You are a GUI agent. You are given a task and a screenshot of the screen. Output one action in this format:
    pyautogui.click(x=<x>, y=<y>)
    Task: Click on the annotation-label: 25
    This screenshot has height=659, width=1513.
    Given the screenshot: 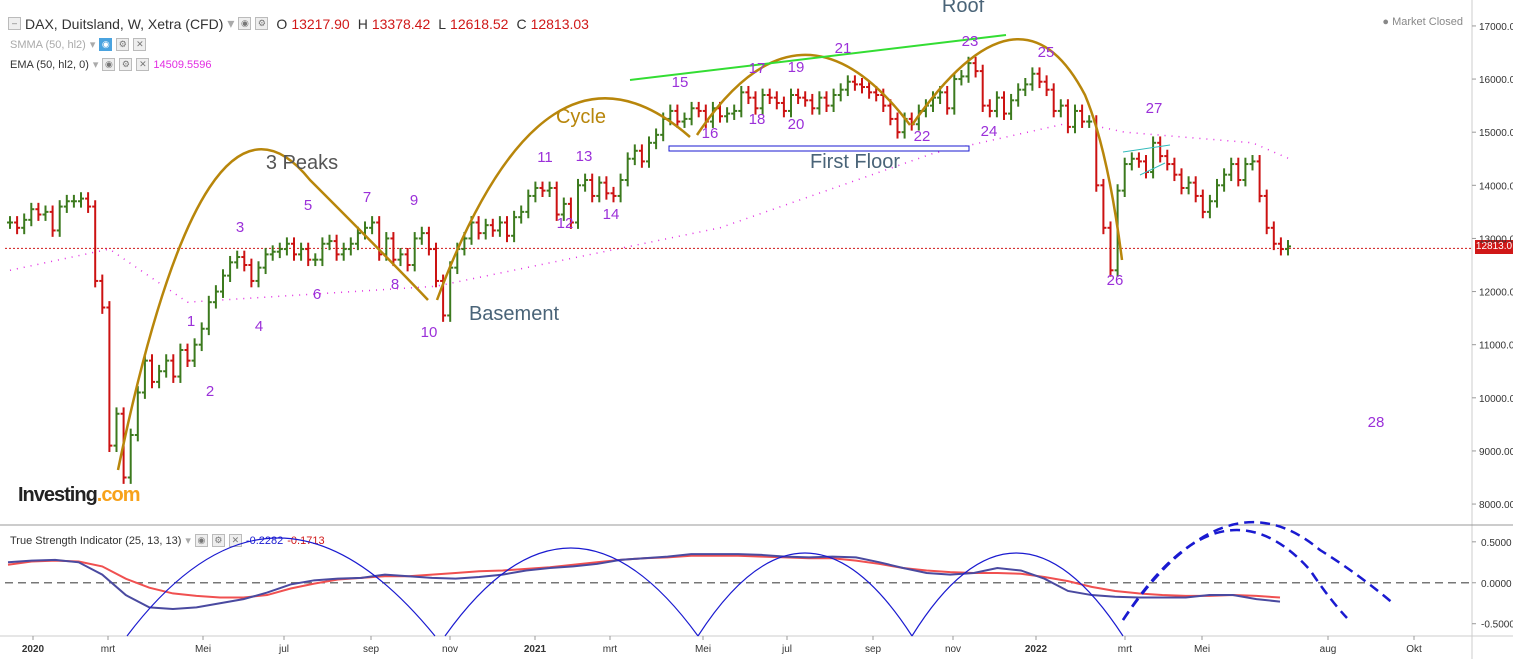 What is the action you would take?
    pyautogui.click(x=1046, y=52)
    